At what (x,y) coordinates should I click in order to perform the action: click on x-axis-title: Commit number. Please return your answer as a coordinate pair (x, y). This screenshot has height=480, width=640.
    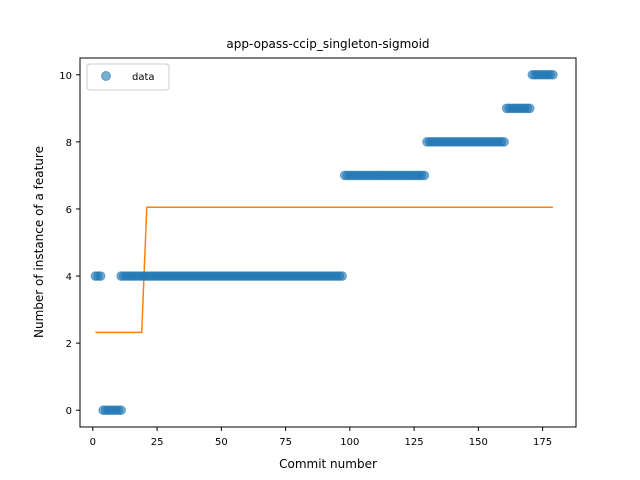
    Looking at the image, I should click on (328, 464).